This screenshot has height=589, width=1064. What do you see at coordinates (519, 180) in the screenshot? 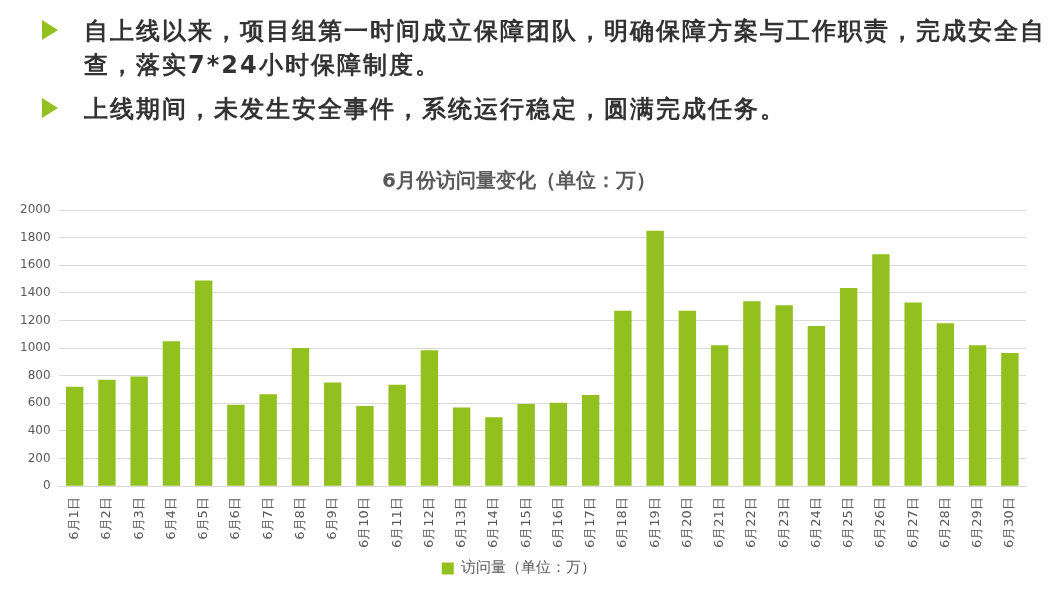
I see `chart-title: 6月份访问量变化（单位：万）` at bounding box center [519, 180].